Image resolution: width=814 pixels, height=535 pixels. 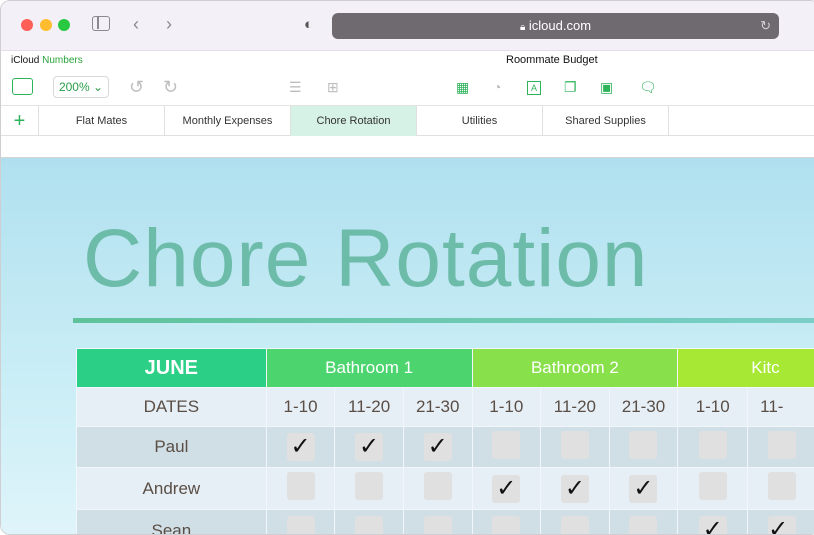 I want to click on add-sheet-button: +, so click(x=20, y=121).